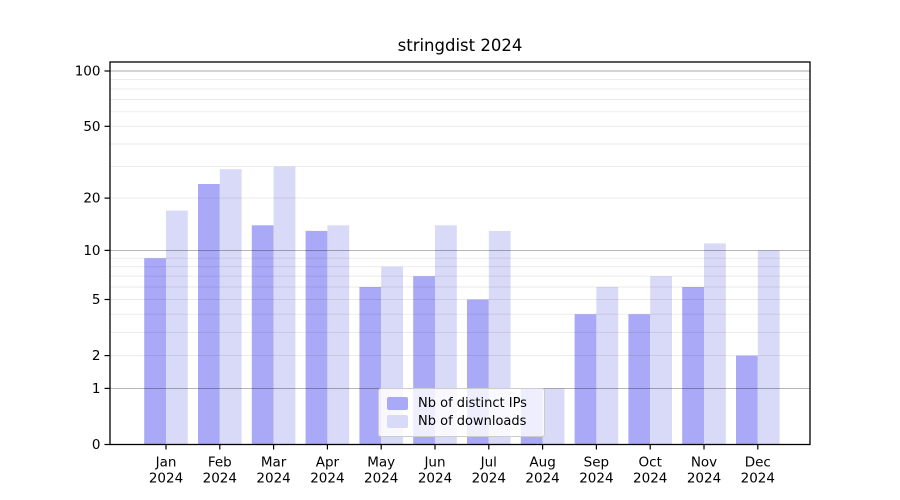 Image resolution: width=900 pixels, height=500 pixels. I want to click on bar-mar-ips, so click(262, 335).